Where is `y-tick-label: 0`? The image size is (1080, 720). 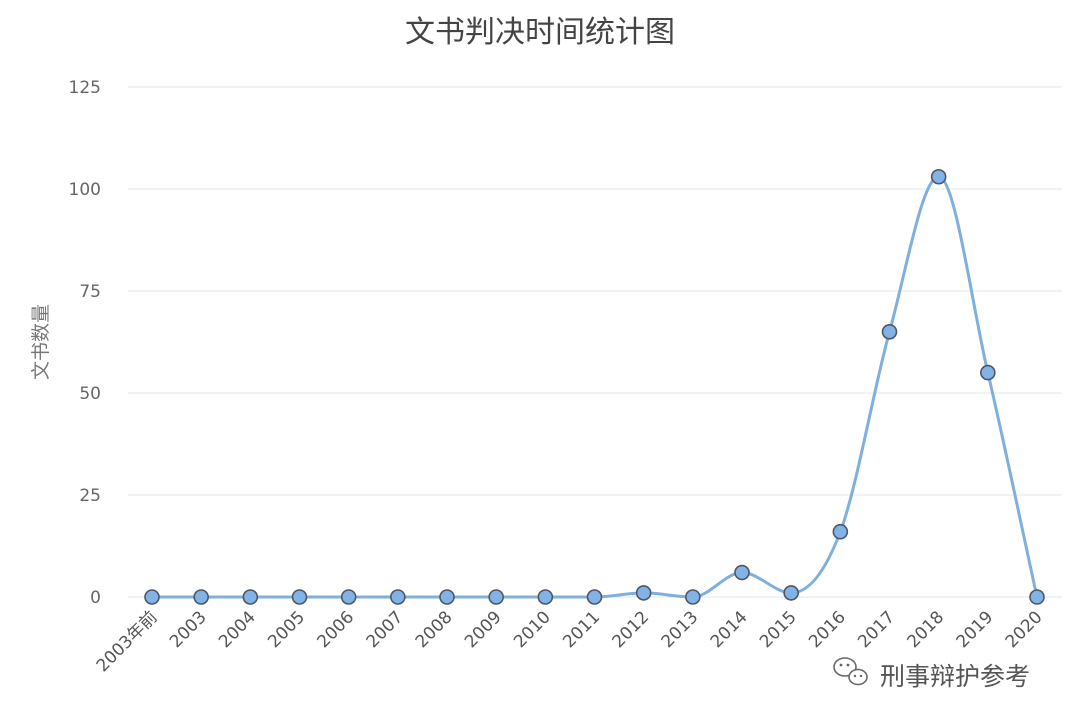 y-tick-label: 0 is located at coordinates (95, 598).